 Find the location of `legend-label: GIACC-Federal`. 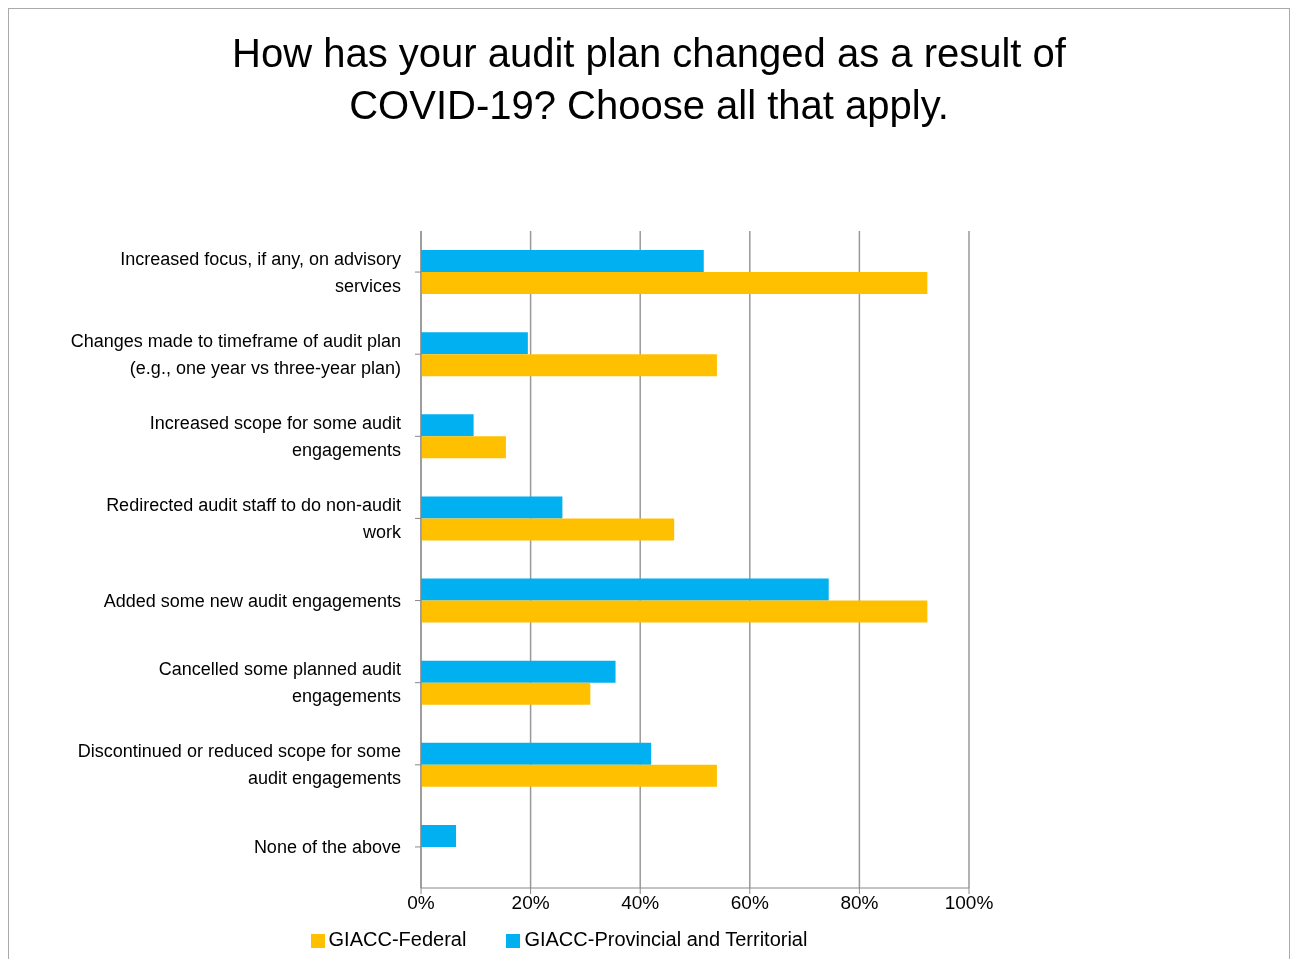

legend-label: GIACC-Federal is located at coordinates (397, 939).